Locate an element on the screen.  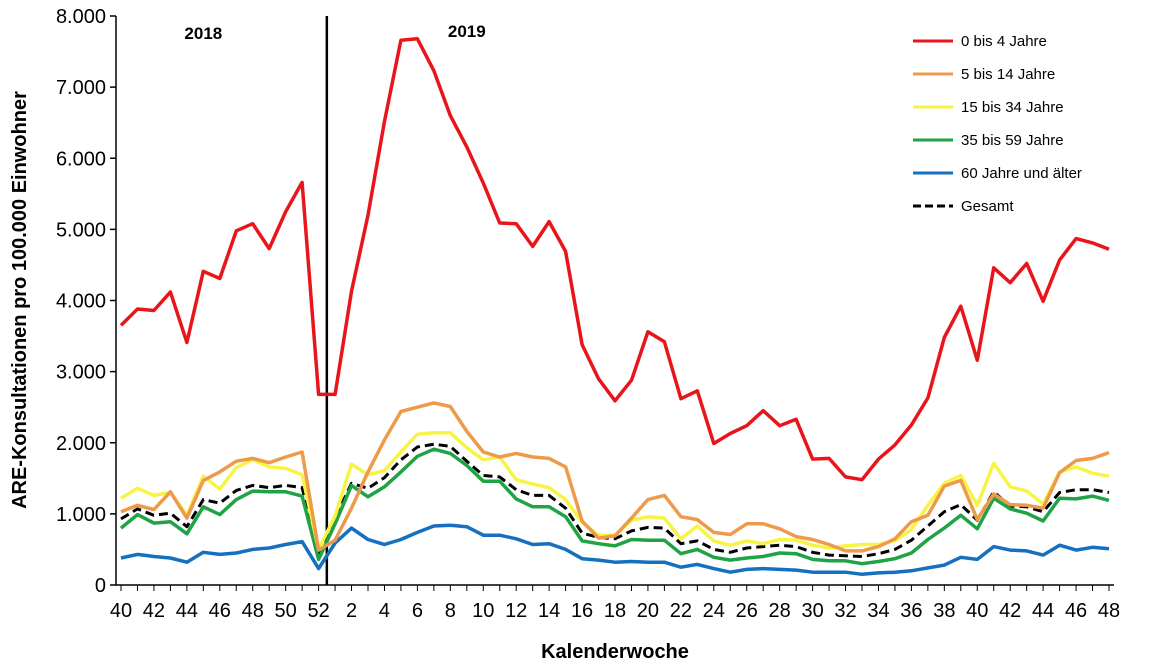
y-axis-title: ARE-Konsultationen pro 100.000 Einwohner is located at coordinates (20, 300).